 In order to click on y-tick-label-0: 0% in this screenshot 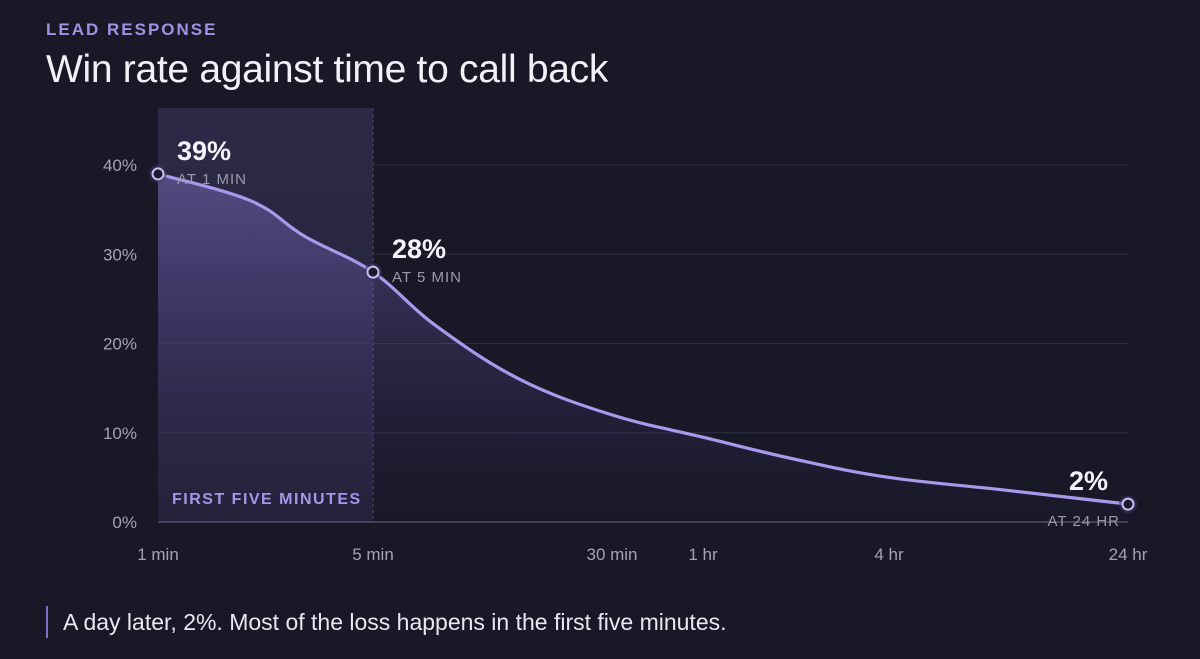, I will do `click(124, 522)`.